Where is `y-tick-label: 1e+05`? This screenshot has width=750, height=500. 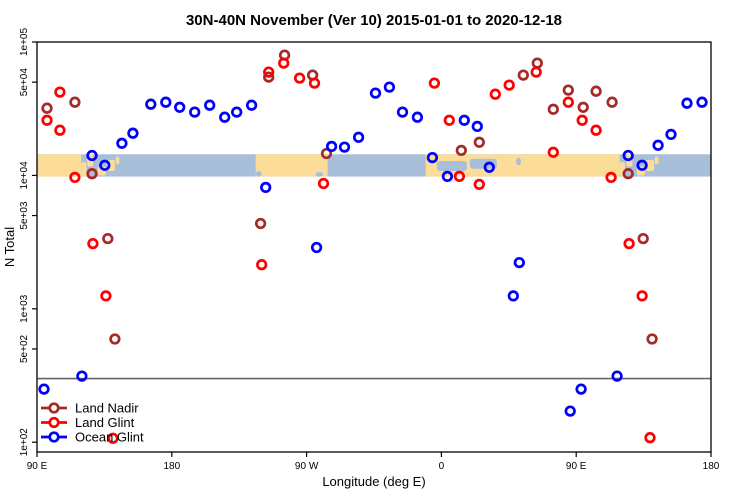 y-tick-label: 1e+05 is located at coordinates (24, 42).